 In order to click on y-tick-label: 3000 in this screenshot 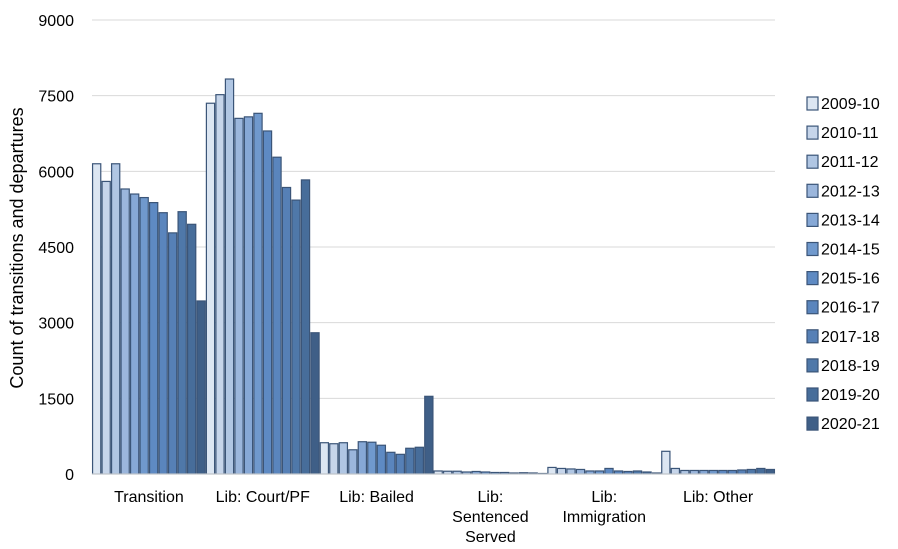, I will do `click(56, 324)`.